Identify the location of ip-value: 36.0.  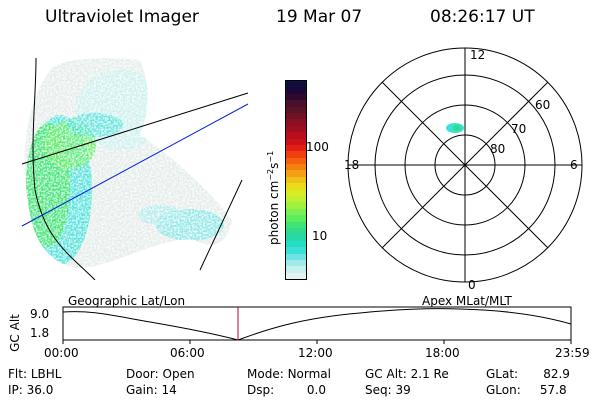
(40, 390).